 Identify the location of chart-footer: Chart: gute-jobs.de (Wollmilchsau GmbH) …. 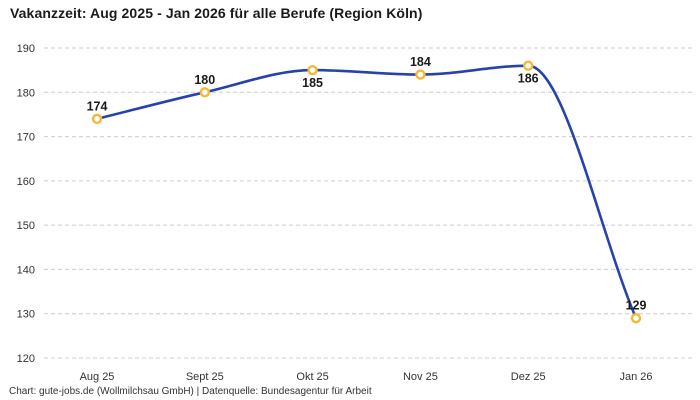
(190, 391).